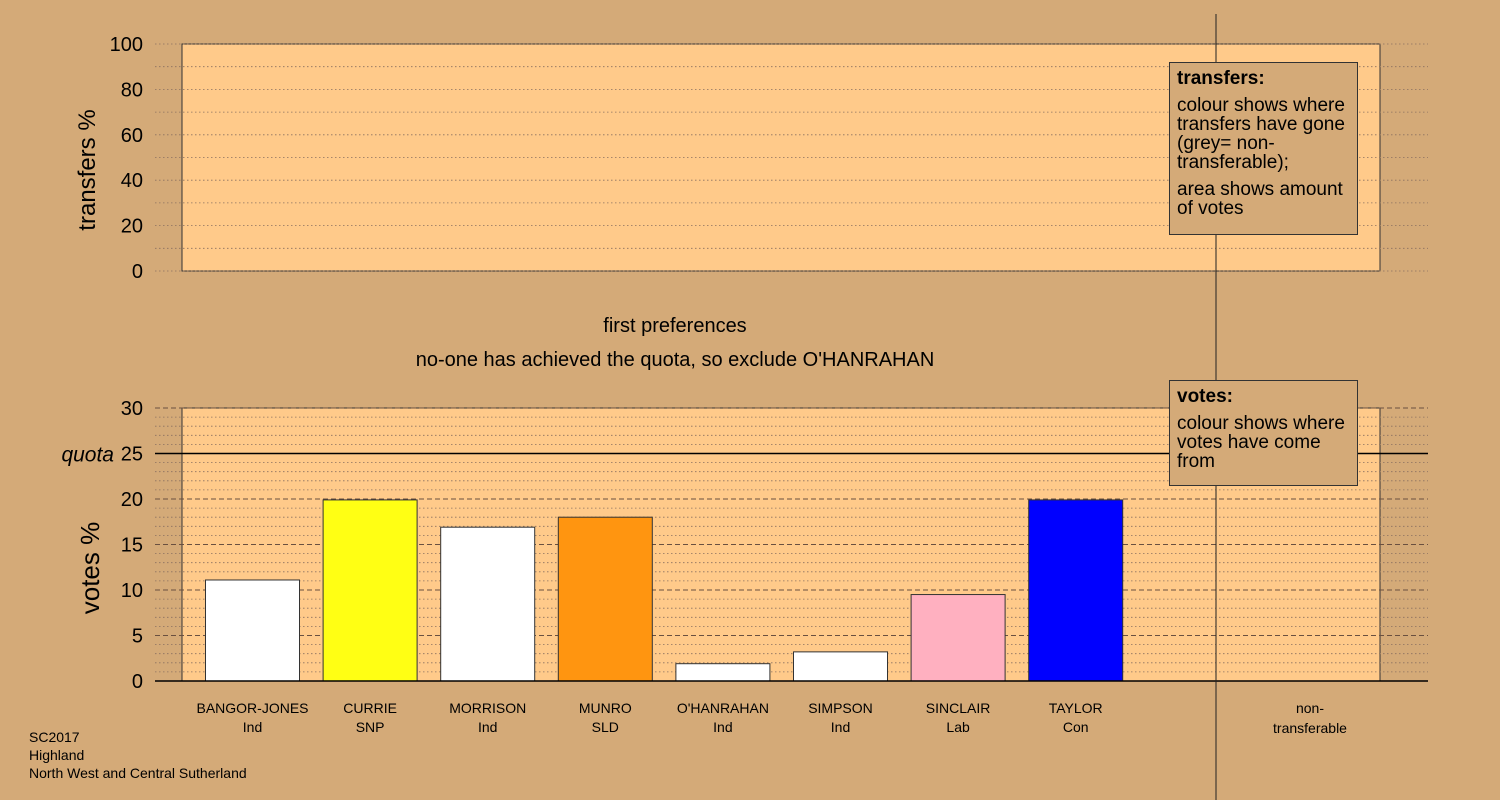  What do you see at coordinates (126, 45) in the screenshot?
I see `transfers-y-tick-label: 100` at bounding box center [126, 45].